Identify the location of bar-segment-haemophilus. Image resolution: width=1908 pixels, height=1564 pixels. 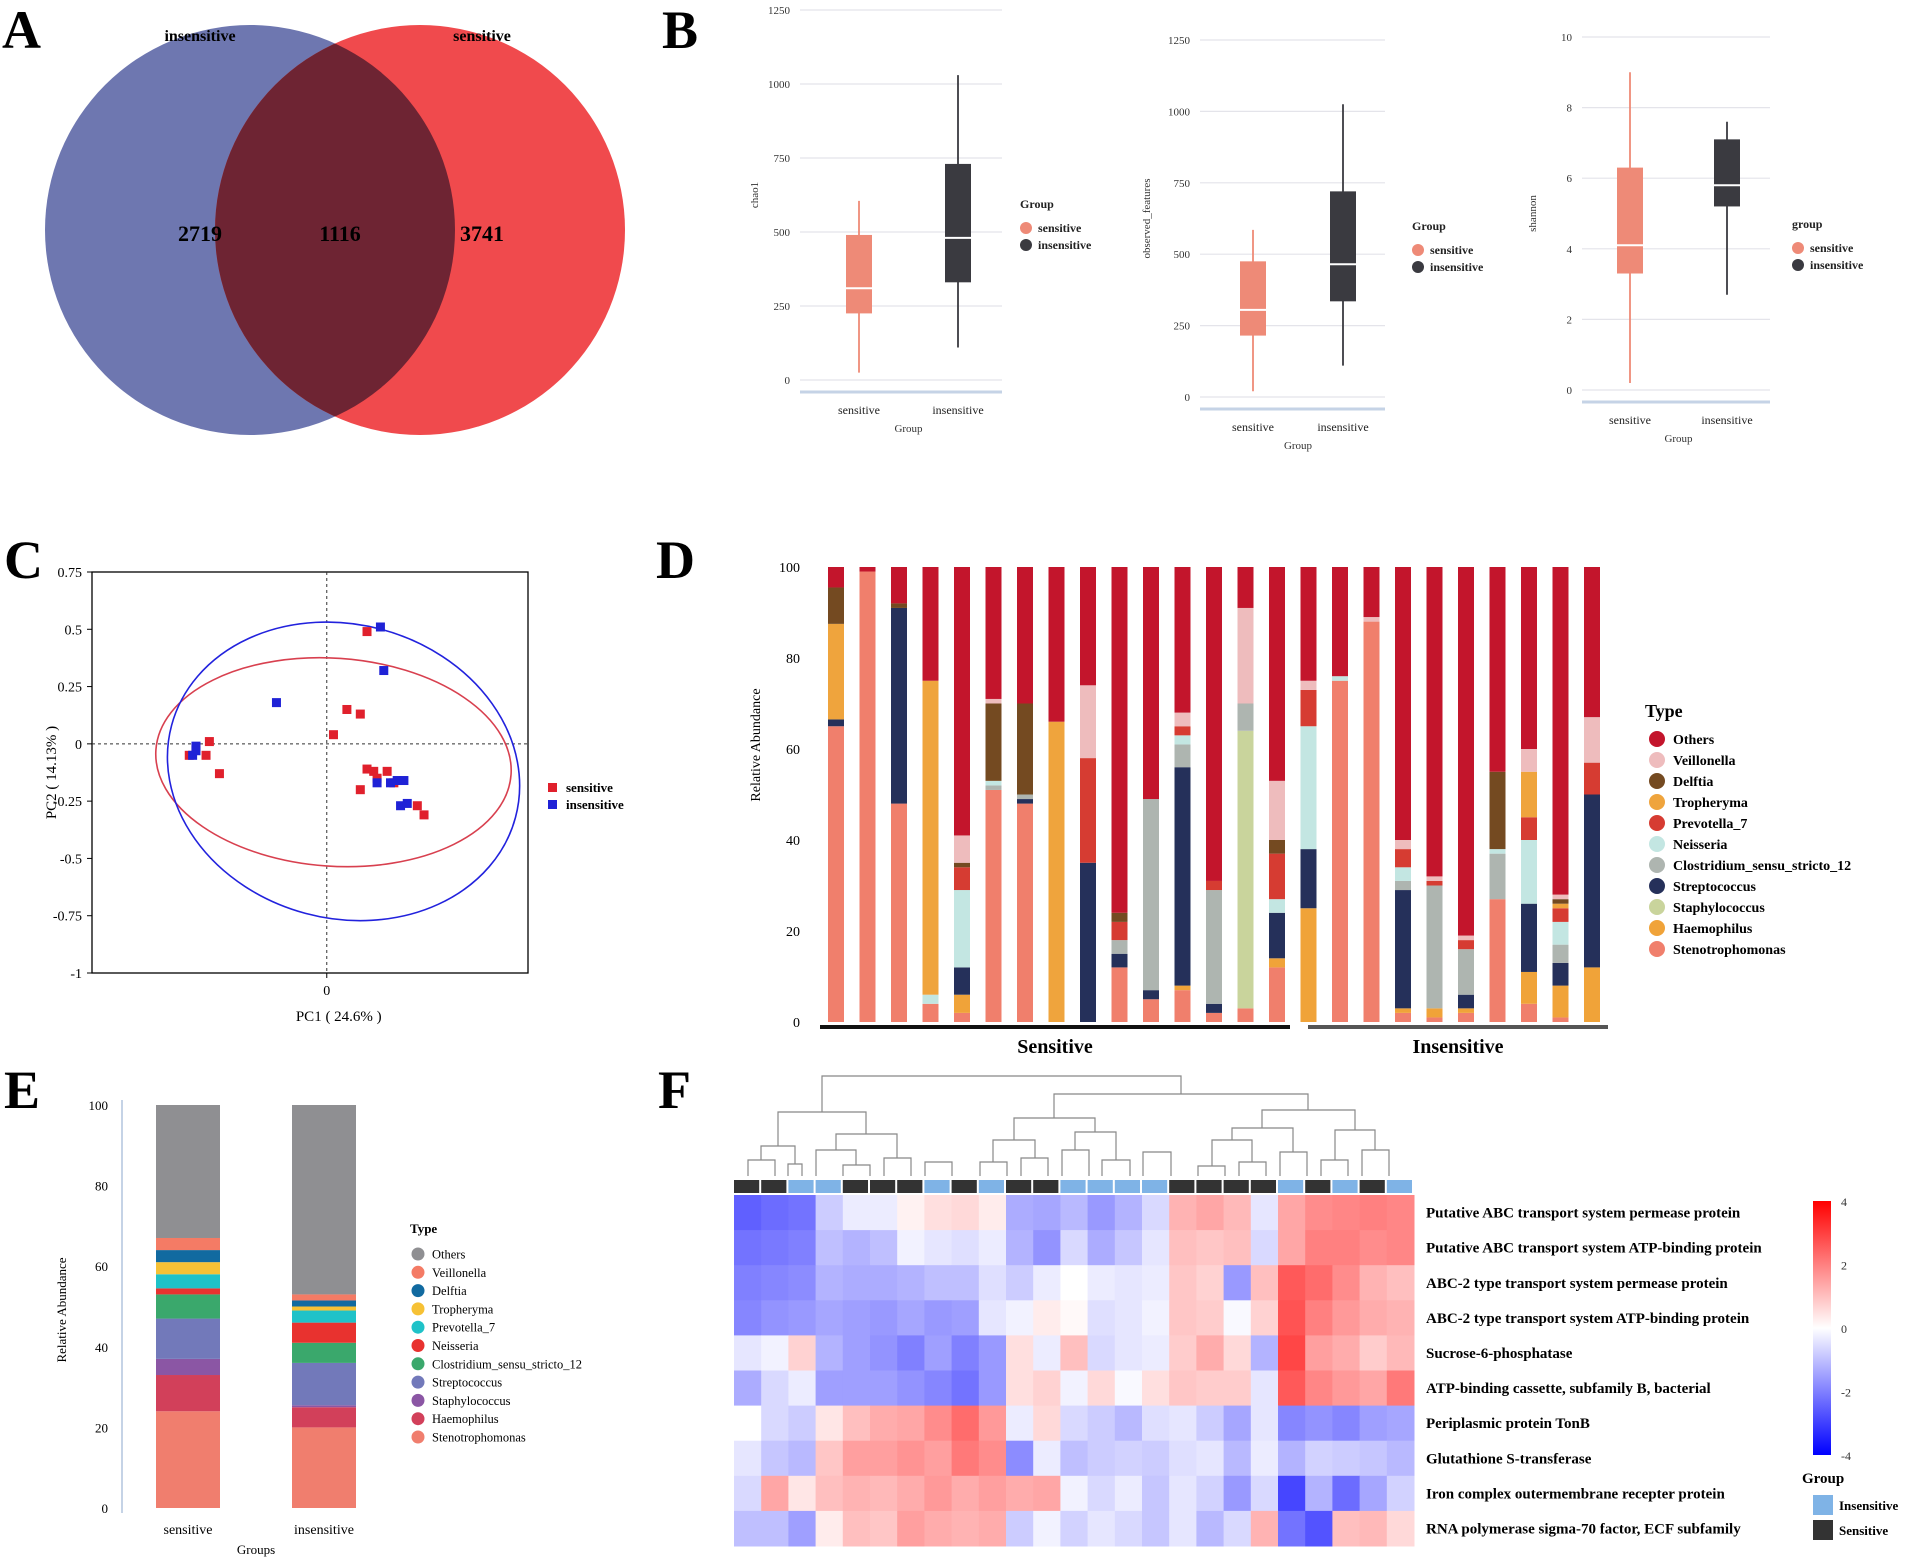
(1308, 965).